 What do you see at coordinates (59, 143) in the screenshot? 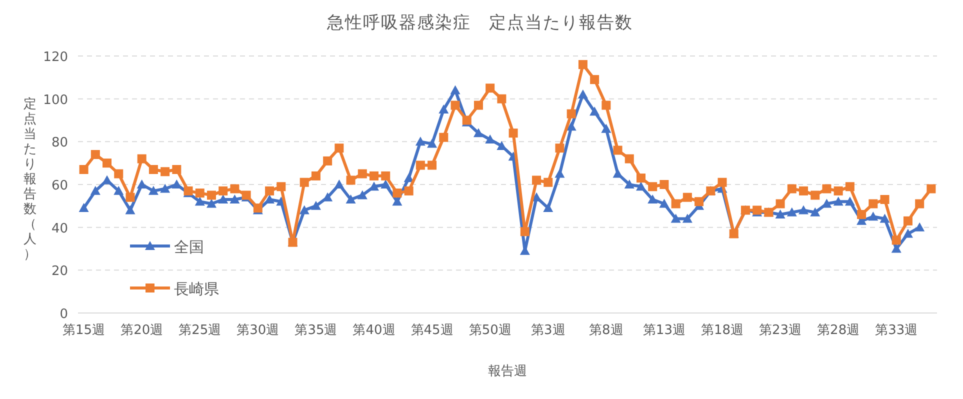
I see `y-tick-label: 80` at bounding box center [59, 143].